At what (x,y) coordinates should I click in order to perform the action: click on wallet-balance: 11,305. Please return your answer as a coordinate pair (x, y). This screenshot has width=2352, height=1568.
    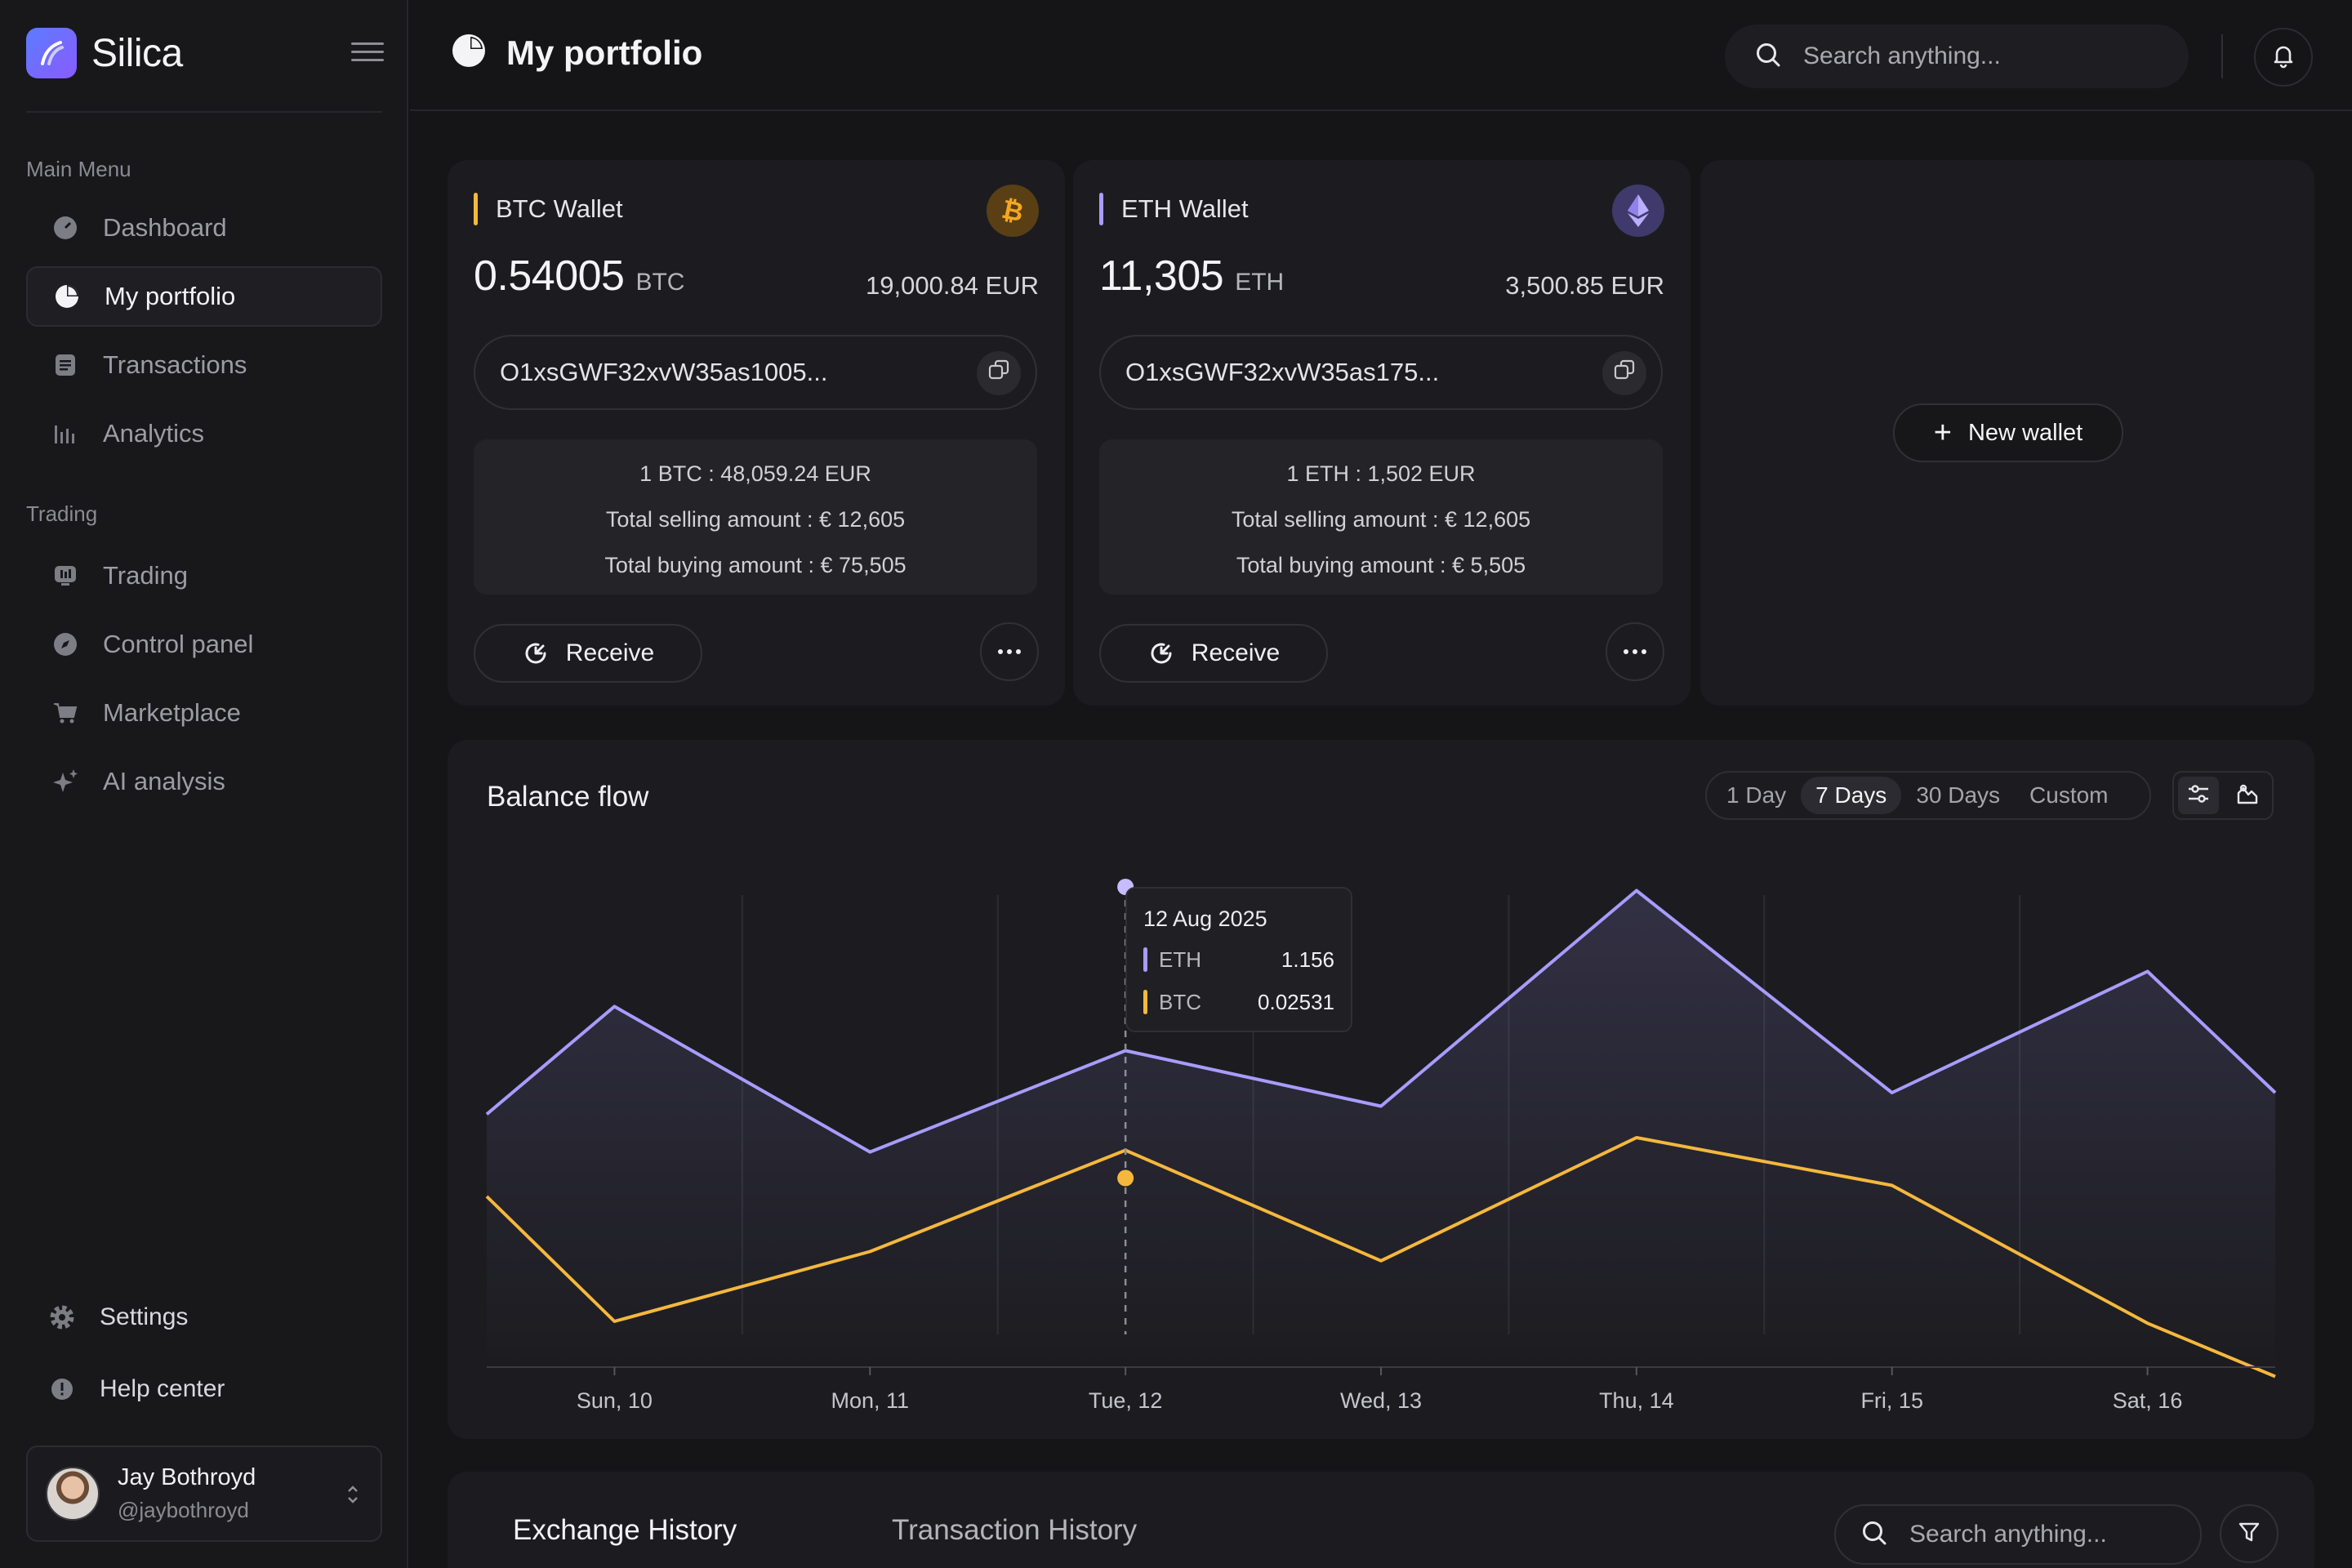
    Looking at the image, I should click on (1161, 276).